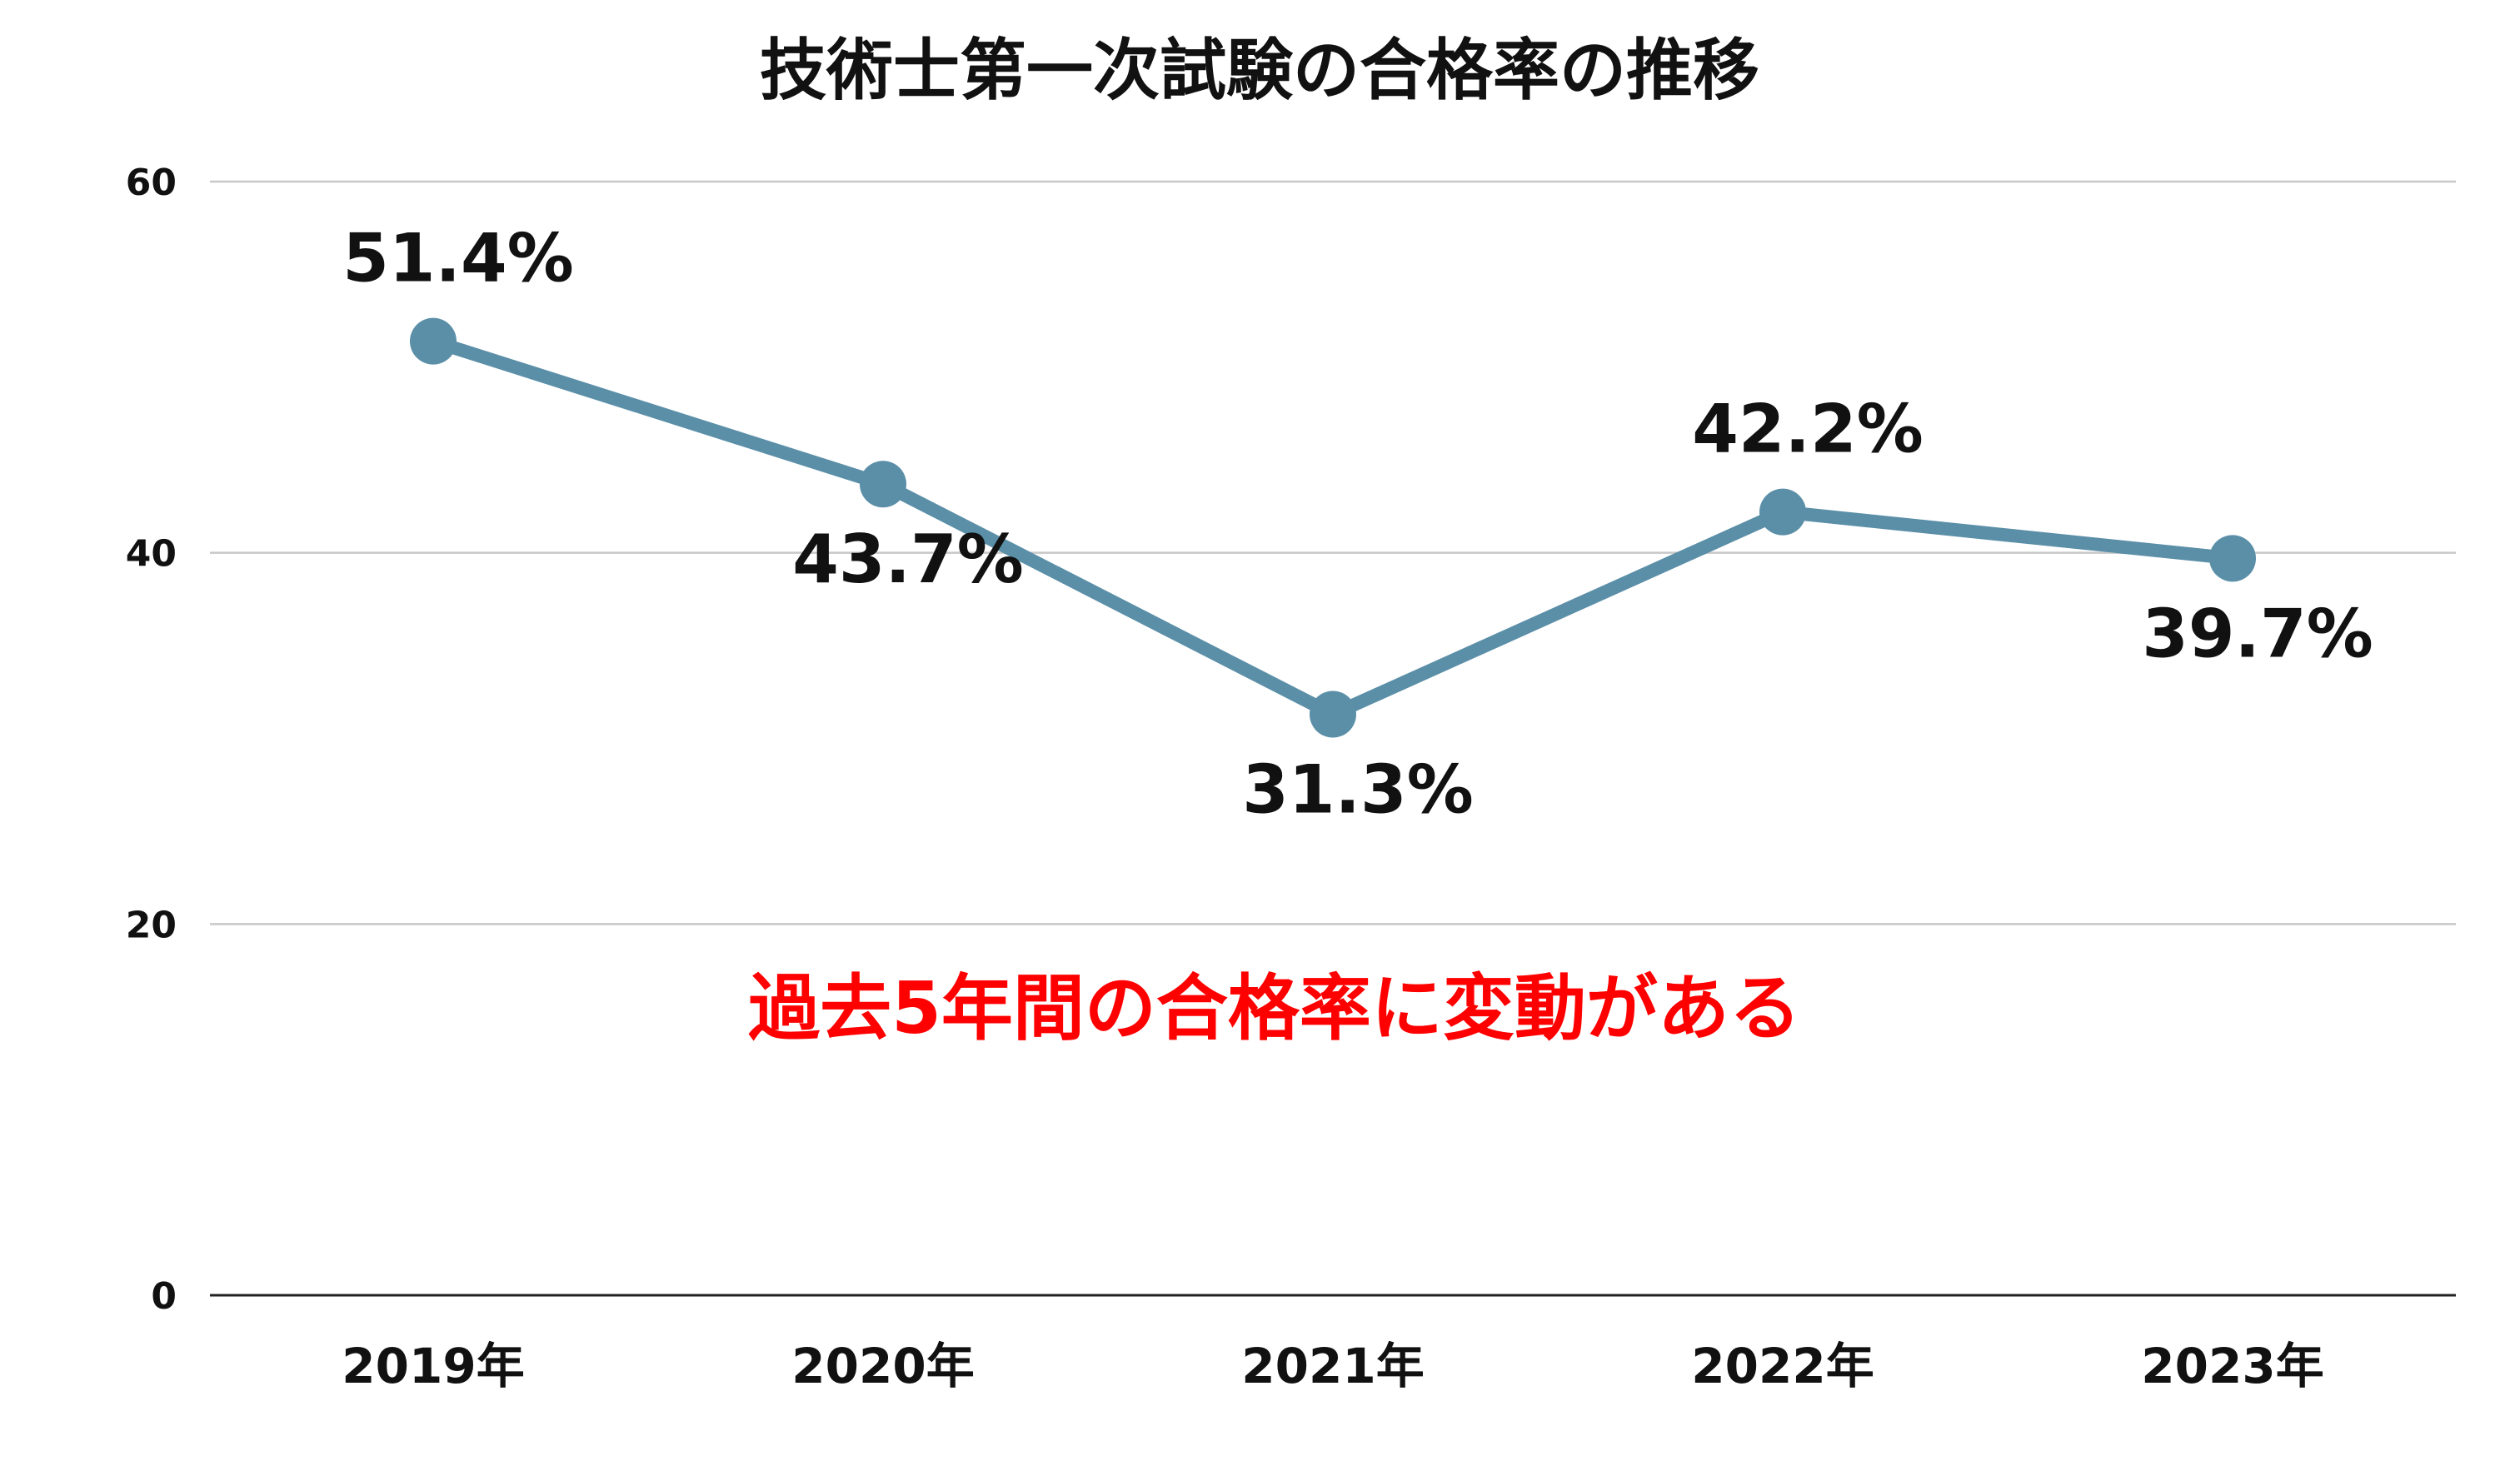  I want to click on x-tick-label: 2019年, so click(433, 1366).